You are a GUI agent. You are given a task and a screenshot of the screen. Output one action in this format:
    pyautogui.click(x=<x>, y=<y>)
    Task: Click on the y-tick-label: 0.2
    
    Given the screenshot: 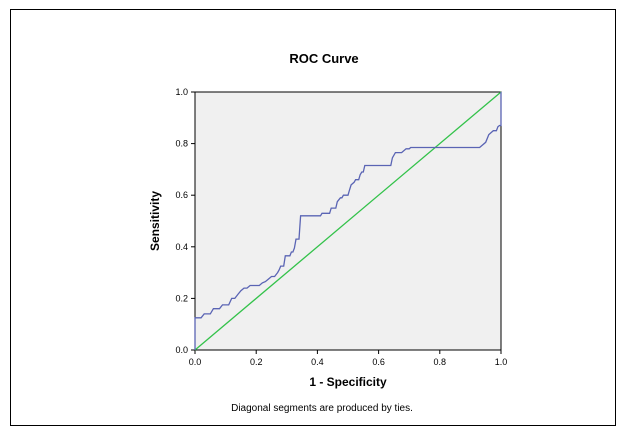 What is the action you would take?
    pyautogui.click(x=181, y=298)
    